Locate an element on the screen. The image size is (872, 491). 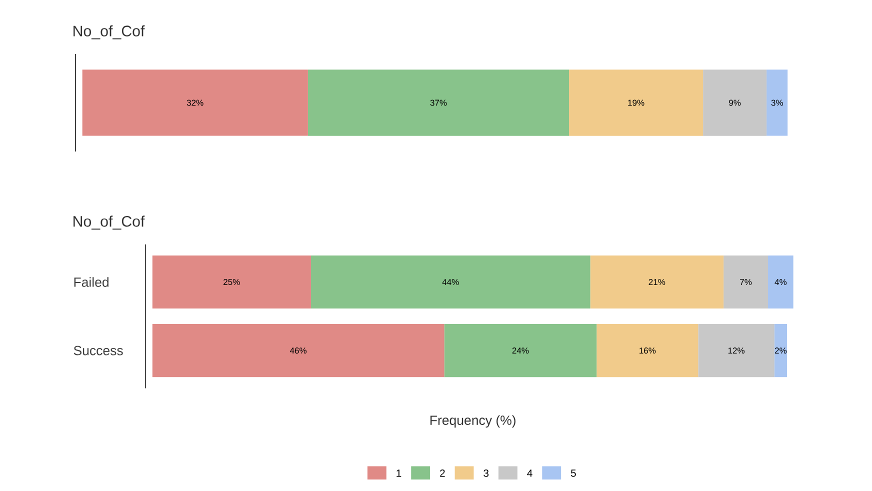
data-label: 4% is located at coordinates (780, 282).